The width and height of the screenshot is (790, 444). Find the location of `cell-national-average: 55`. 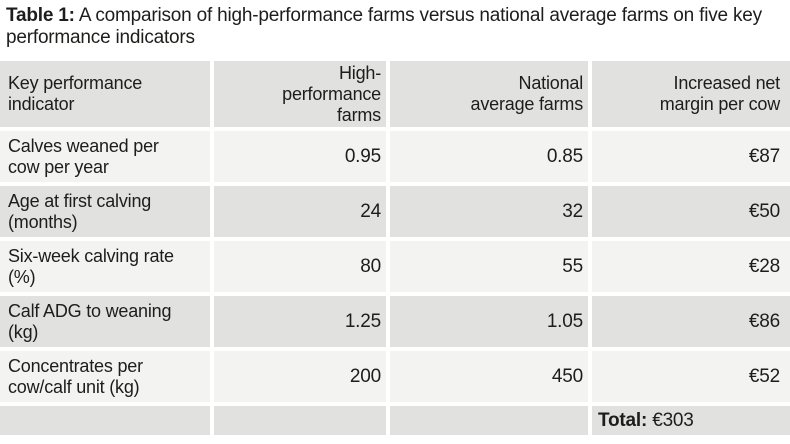

cell-national-average: 55 is located at coordinates (489, 266).